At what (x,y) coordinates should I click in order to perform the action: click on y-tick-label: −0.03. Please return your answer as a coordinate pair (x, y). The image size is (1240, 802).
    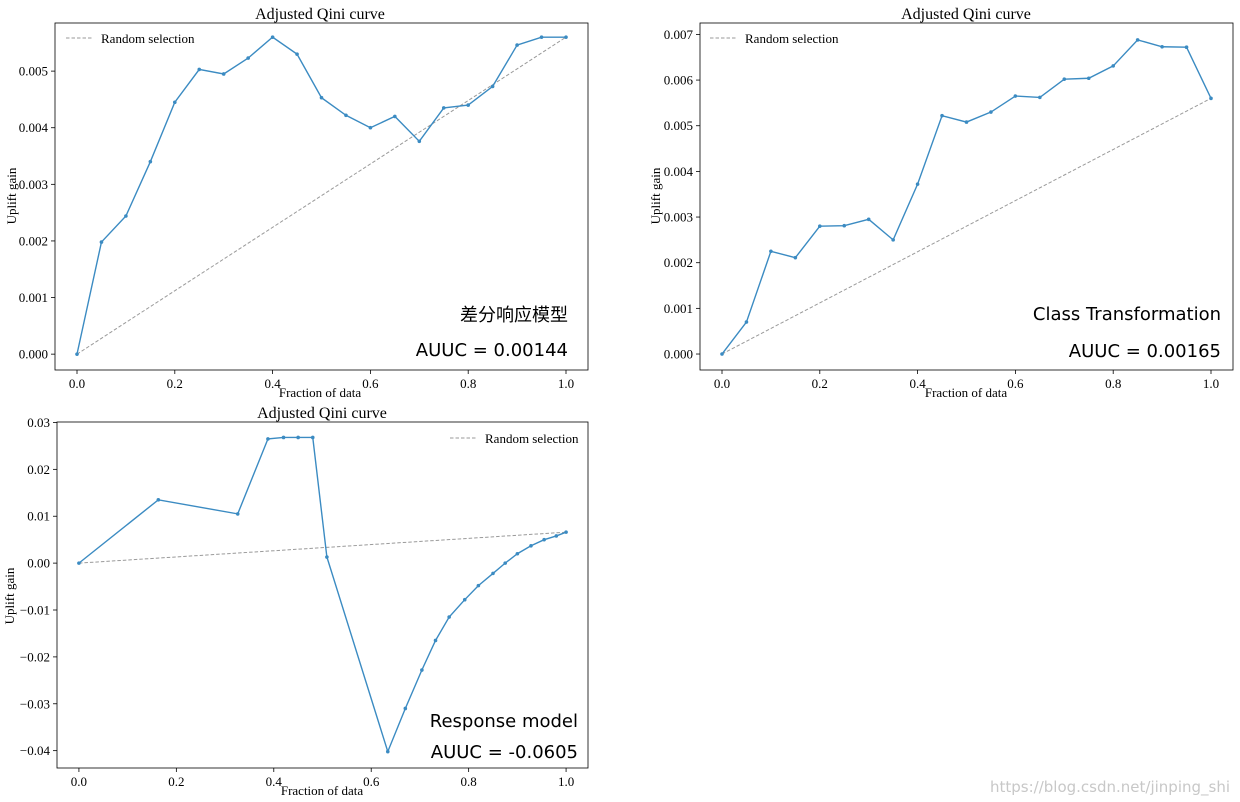
    Looking at the image, I should click on (35, 703).